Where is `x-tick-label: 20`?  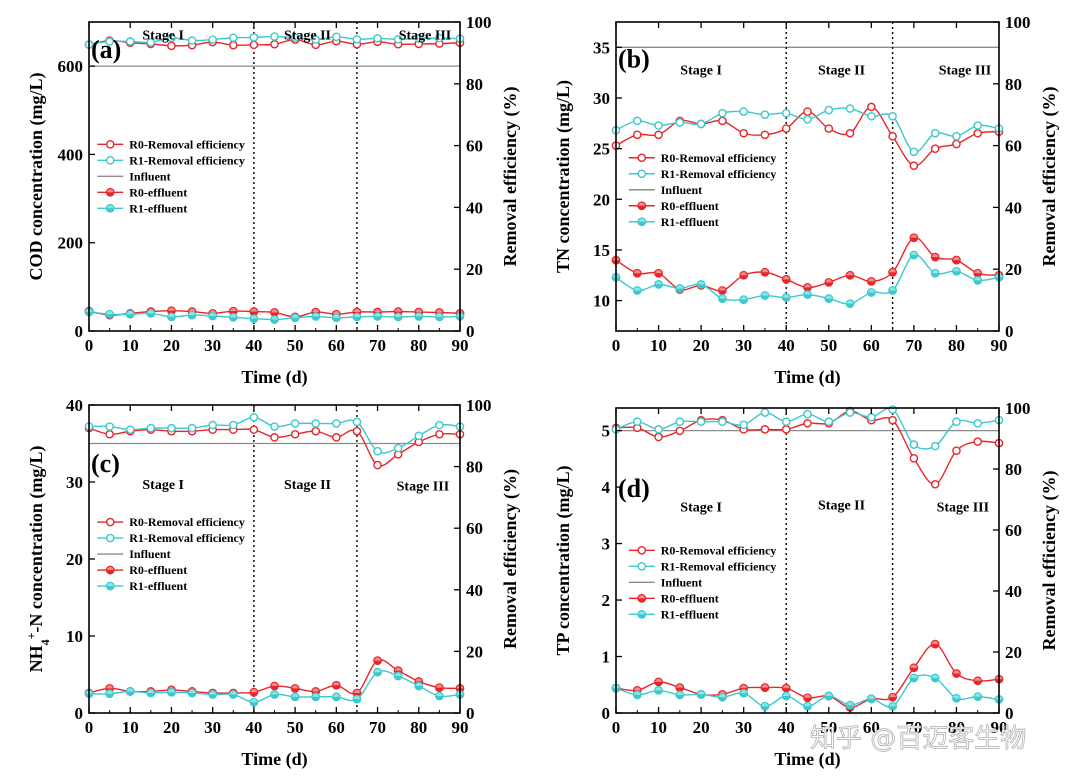 x-tick-label: 20 is located at coordinates (171, 345).